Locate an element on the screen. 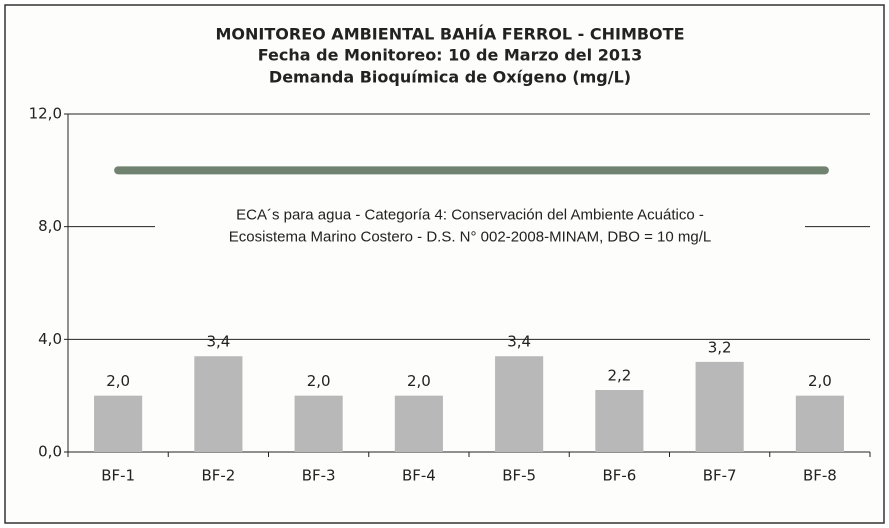  data-label: 3,2 is located at coordinates (720, 347).